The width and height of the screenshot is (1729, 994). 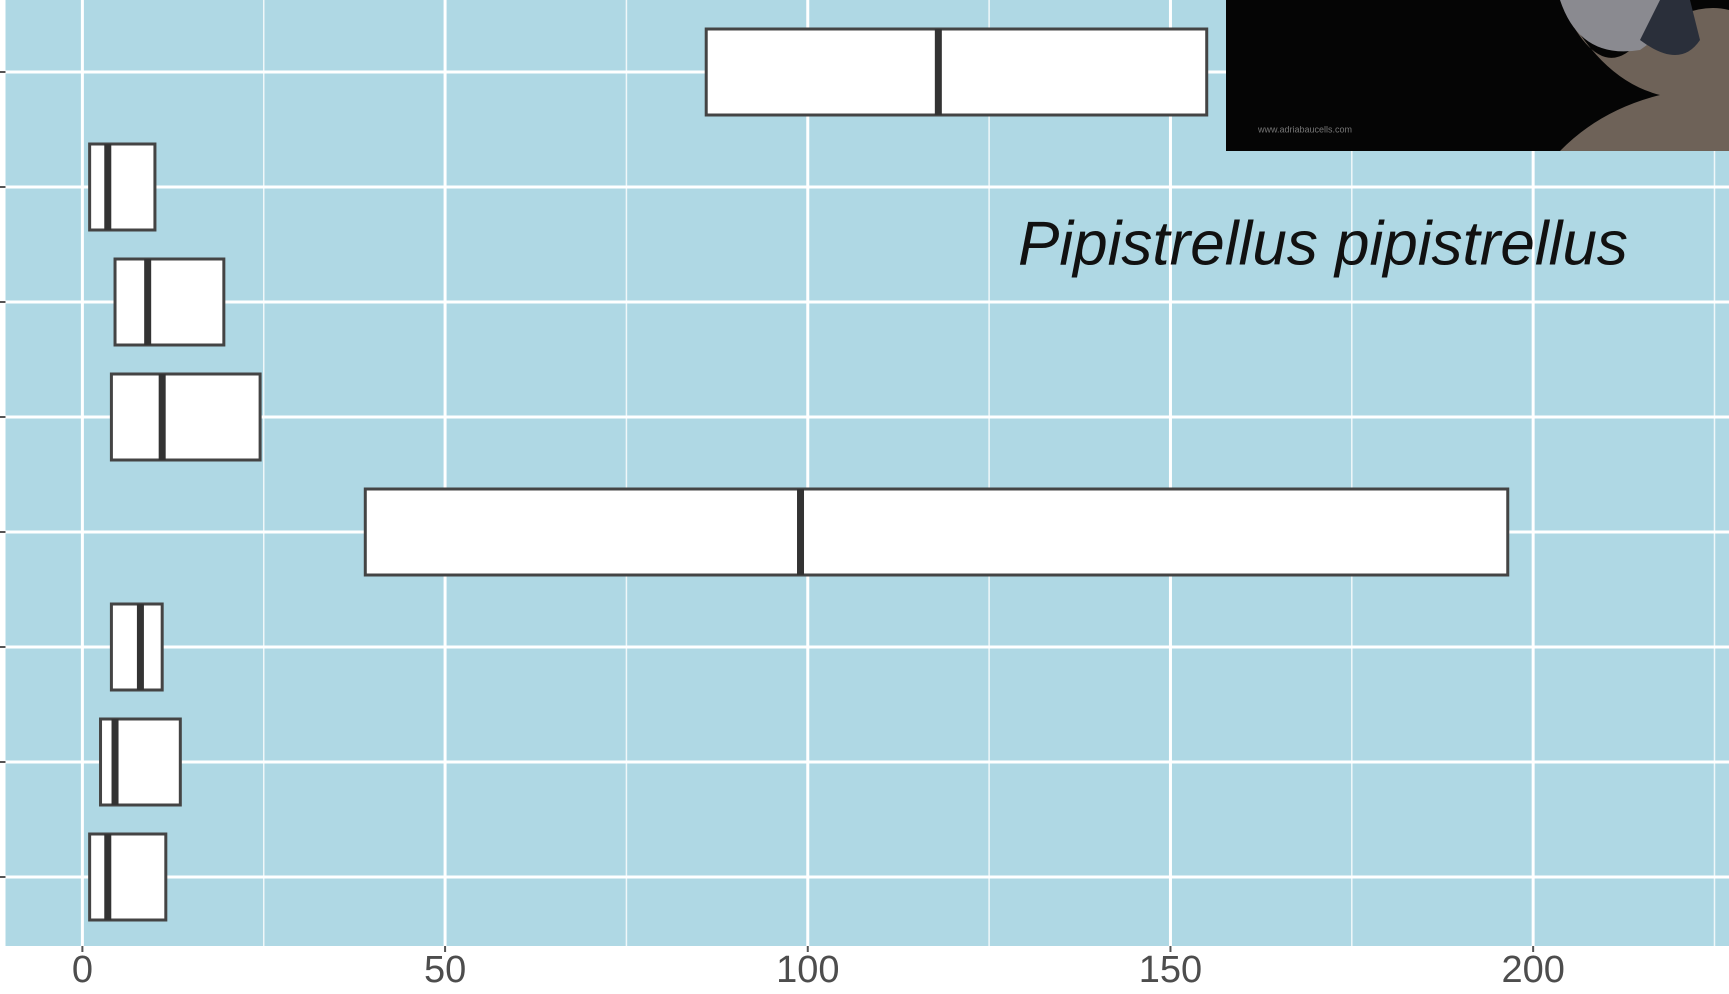 I want to click on inset-photo: www.adriabaucells.com, so click(x=1477, y=75).